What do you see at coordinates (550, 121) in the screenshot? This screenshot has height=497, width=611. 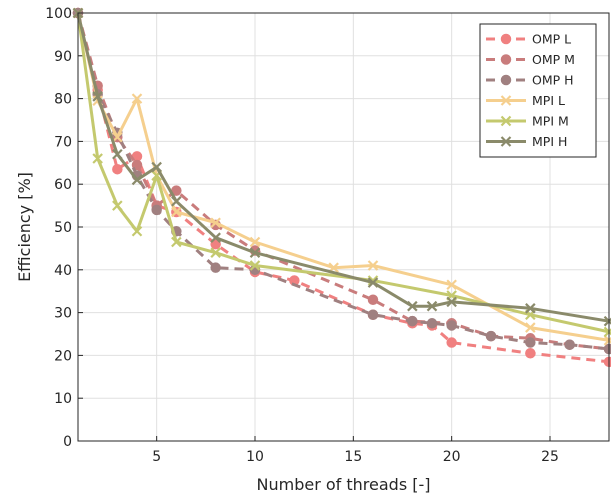 I see `legend-label: MPI M` at bounding box center [550, 121].